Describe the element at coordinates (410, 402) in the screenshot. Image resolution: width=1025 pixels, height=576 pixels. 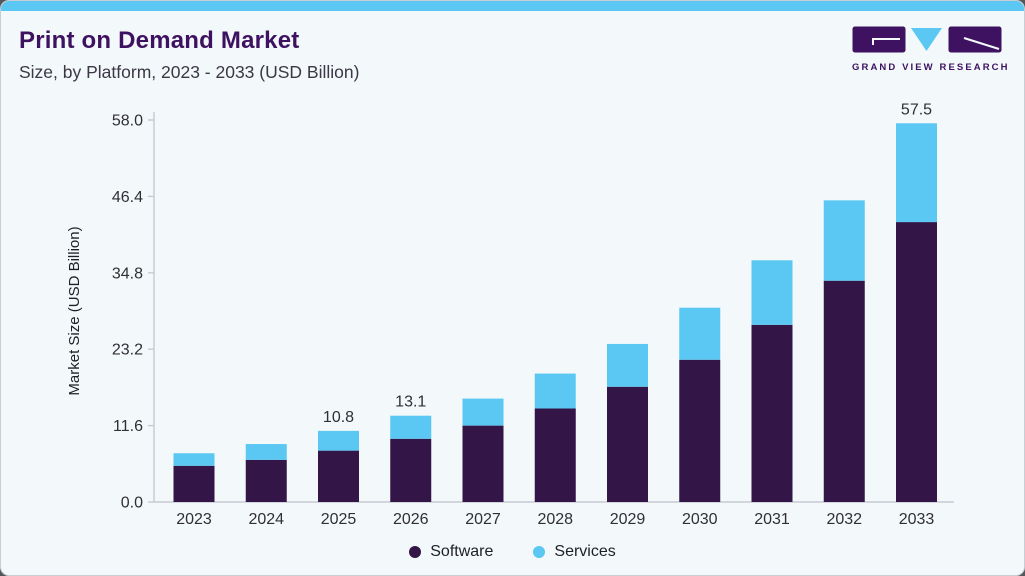
I see `bar-total-label: 13.1` at that location.